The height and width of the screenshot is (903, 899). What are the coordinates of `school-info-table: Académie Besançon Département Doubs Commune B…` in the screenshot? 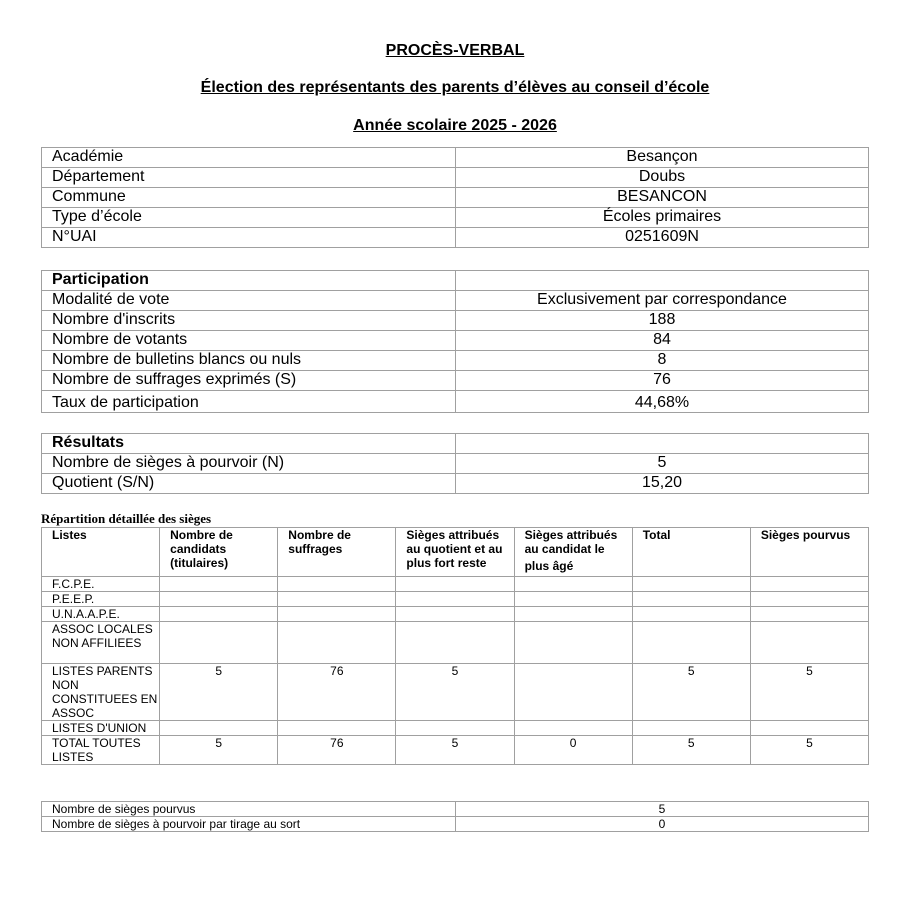 It's located at (455, 197).